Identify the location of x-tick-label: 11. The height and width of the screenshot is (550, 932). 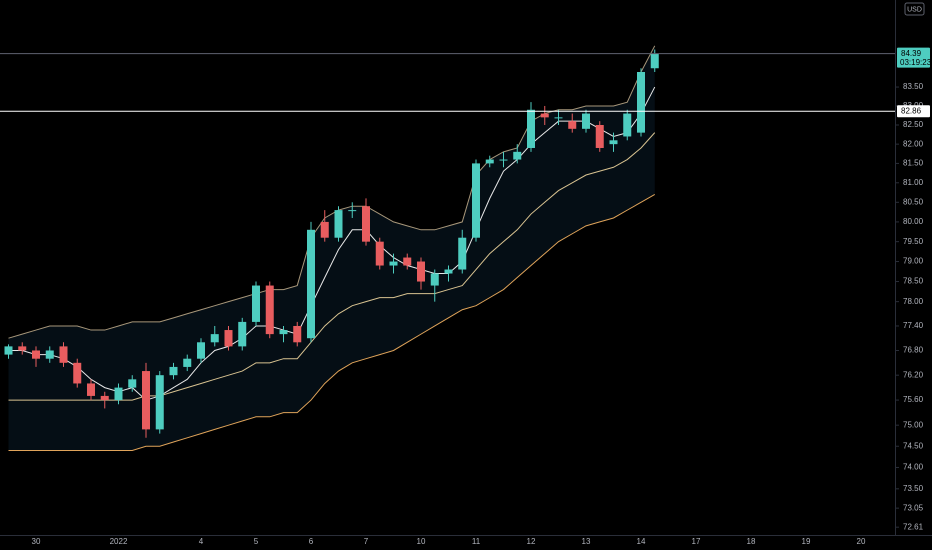
(476, 541).